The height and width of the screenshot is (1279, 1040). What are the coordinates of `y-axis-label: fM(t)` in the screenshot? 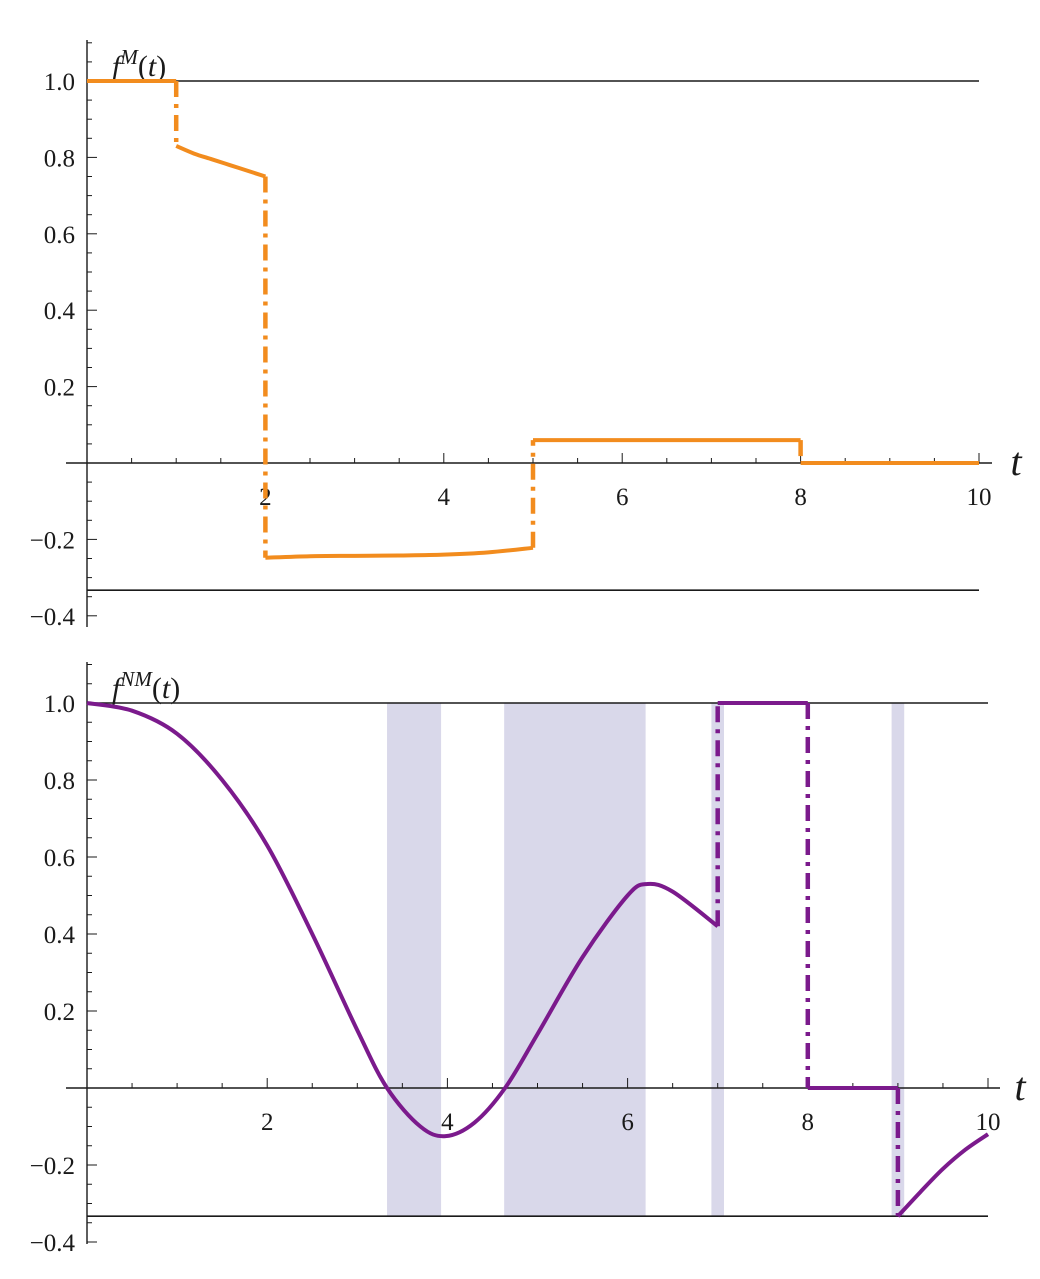 It's located at (139, 64).